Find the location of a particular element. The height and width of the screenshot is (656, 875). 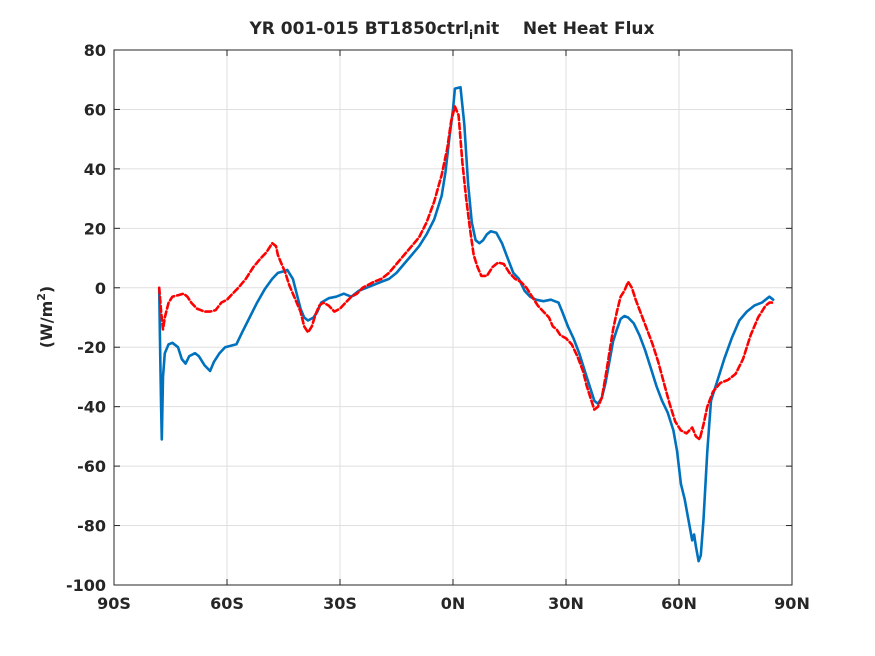

x-tick-label: 0N is located at coordinates (453, 603).